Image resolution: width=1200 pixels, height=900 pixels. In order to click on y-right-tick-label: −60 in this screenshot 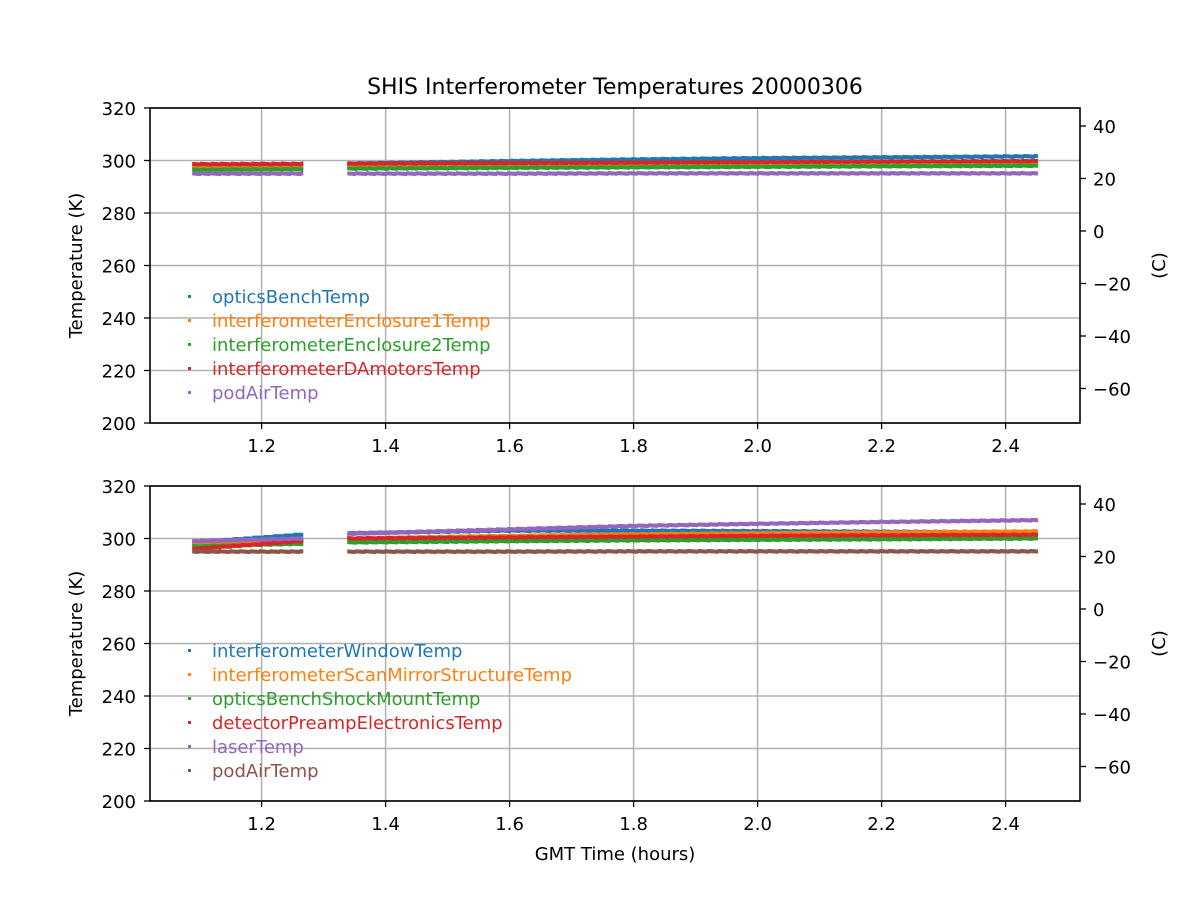, I will do `click(1112, 389)`.